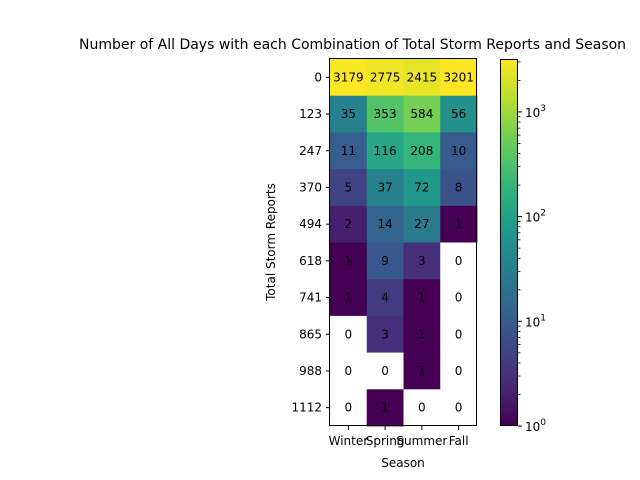 The width and height of the screenshot is (640, 480). I want to click on cell-value-label: 2, so click(349, 224).